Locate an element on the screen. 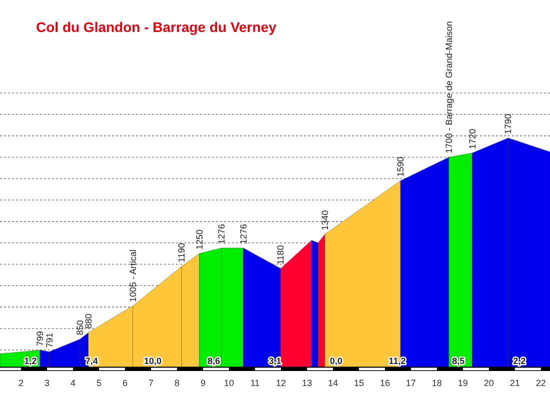  x-tick-label: 11 is located at coordinates (255, 383).